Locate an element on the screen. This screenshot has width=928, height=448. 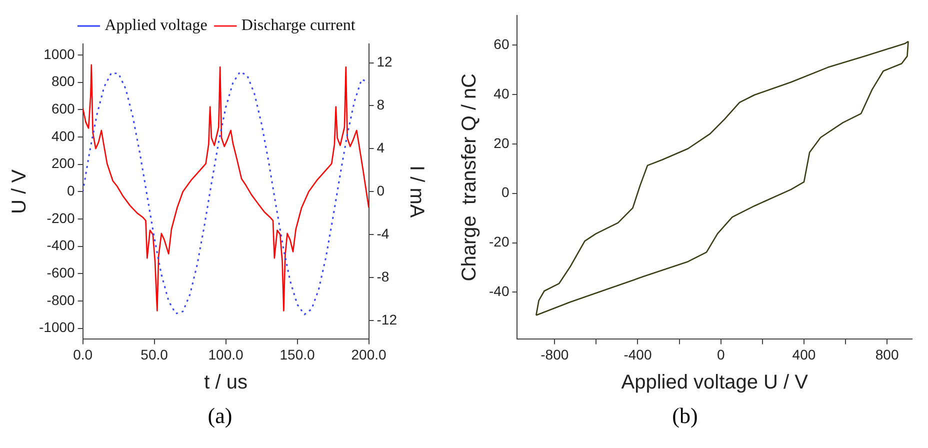
text: (b) is located at coordinates (685, 416).